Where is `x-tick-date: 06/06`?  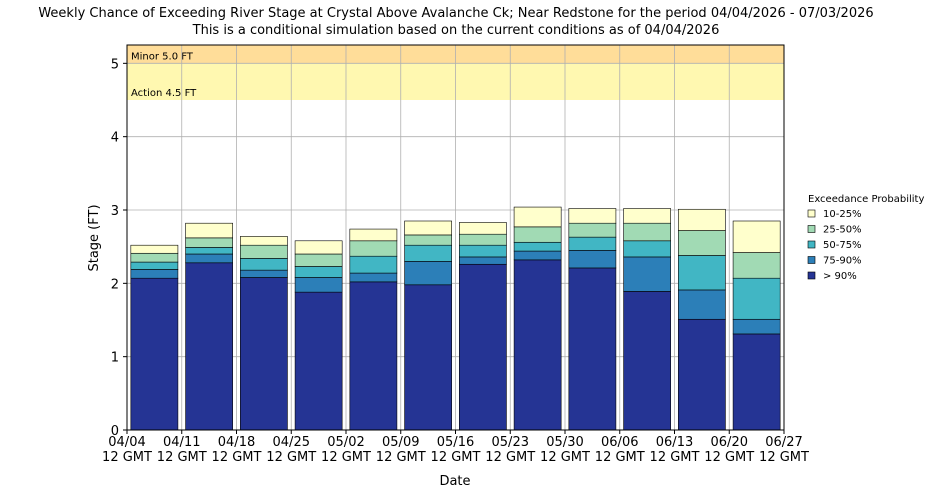
x-tick-date: 06/06 is located at coordinates (619, 442).